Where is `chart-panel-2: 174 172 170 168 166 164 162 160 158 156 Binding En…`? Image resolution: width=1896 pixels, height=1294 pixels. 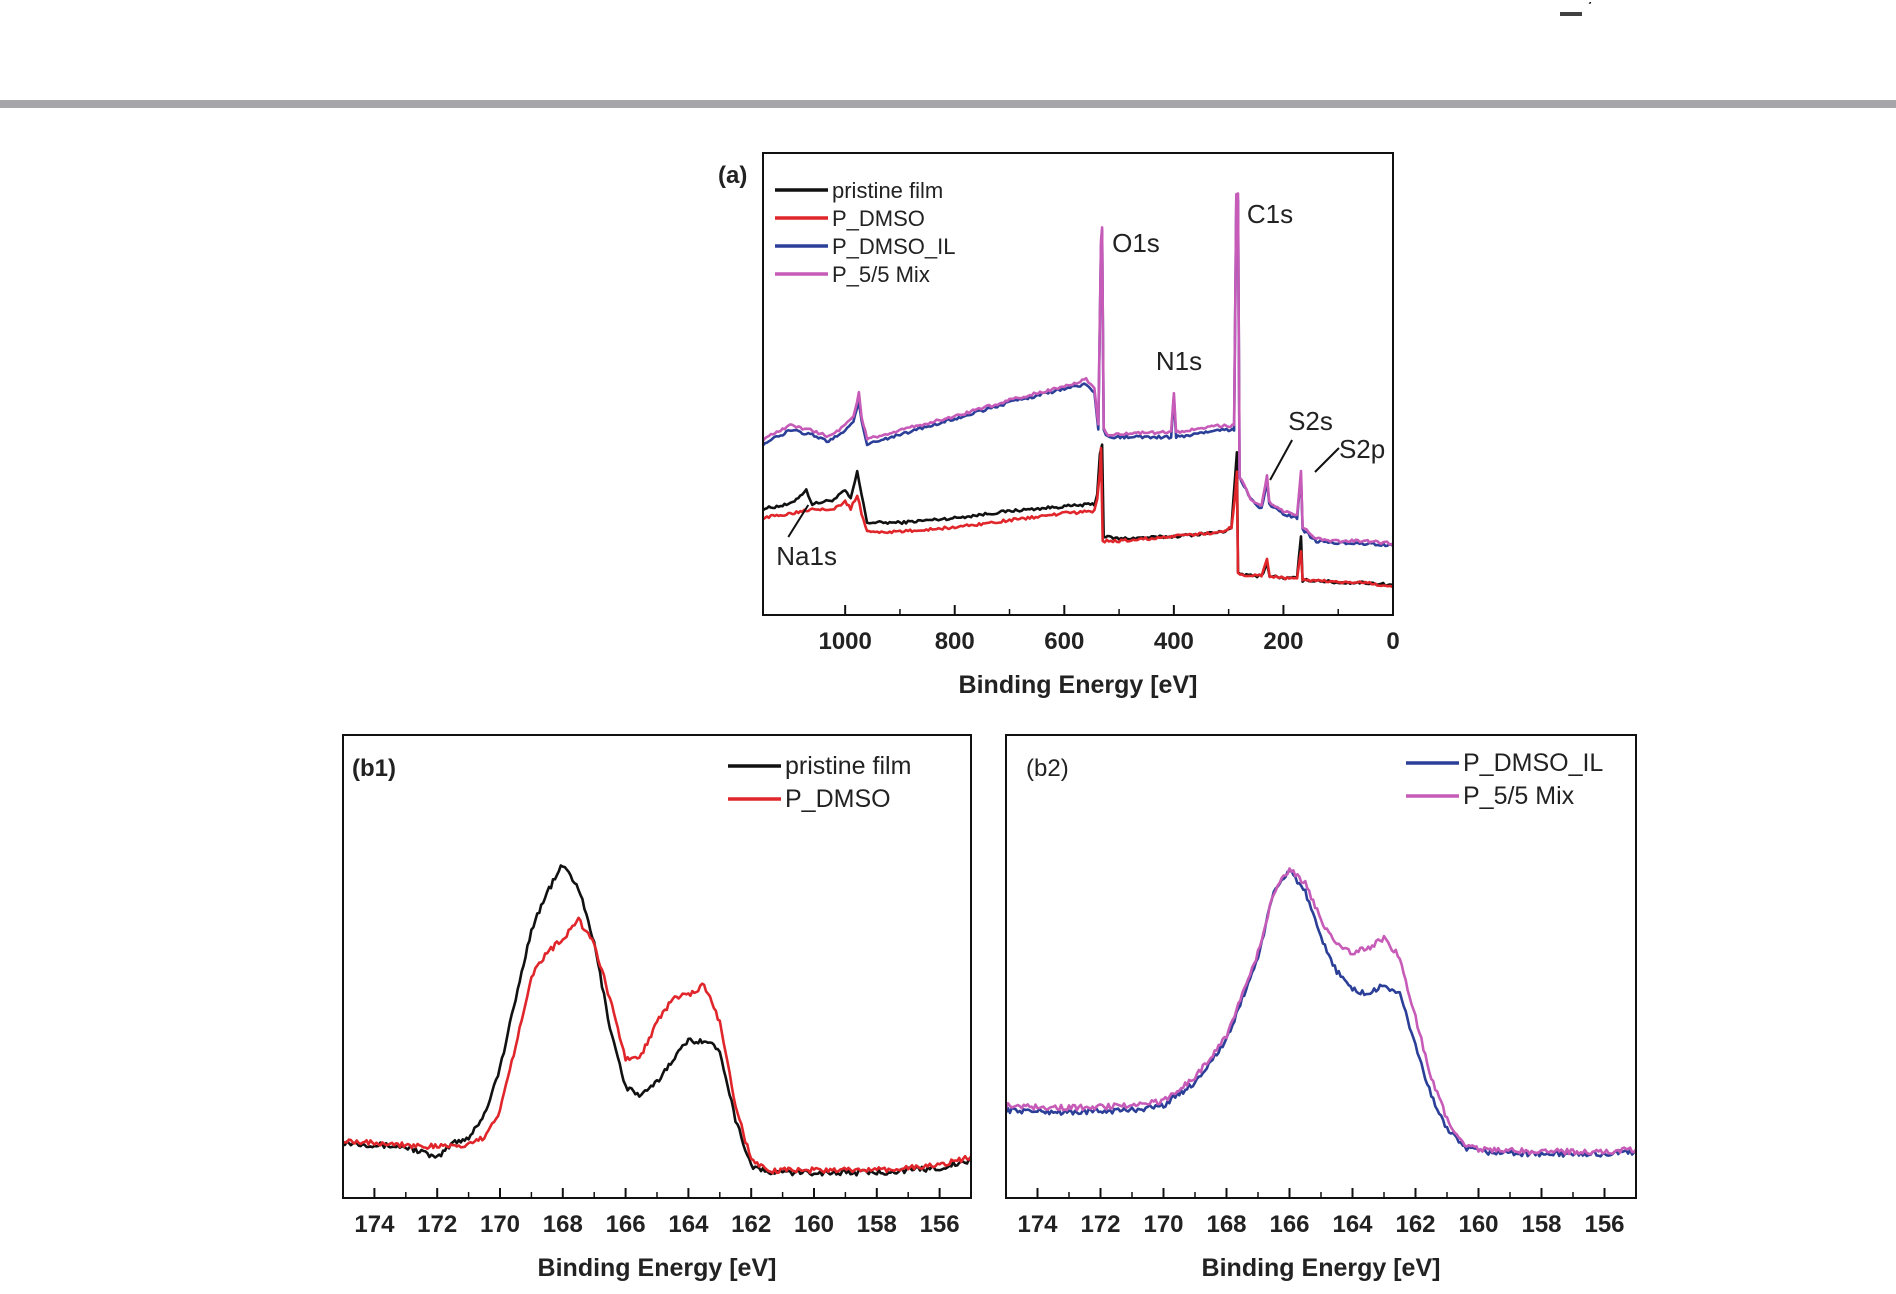
chart-panel-2: 174 172 170 168 166 164 162 160 158 156 Binding En… is located at coordinates (1321, 1008).